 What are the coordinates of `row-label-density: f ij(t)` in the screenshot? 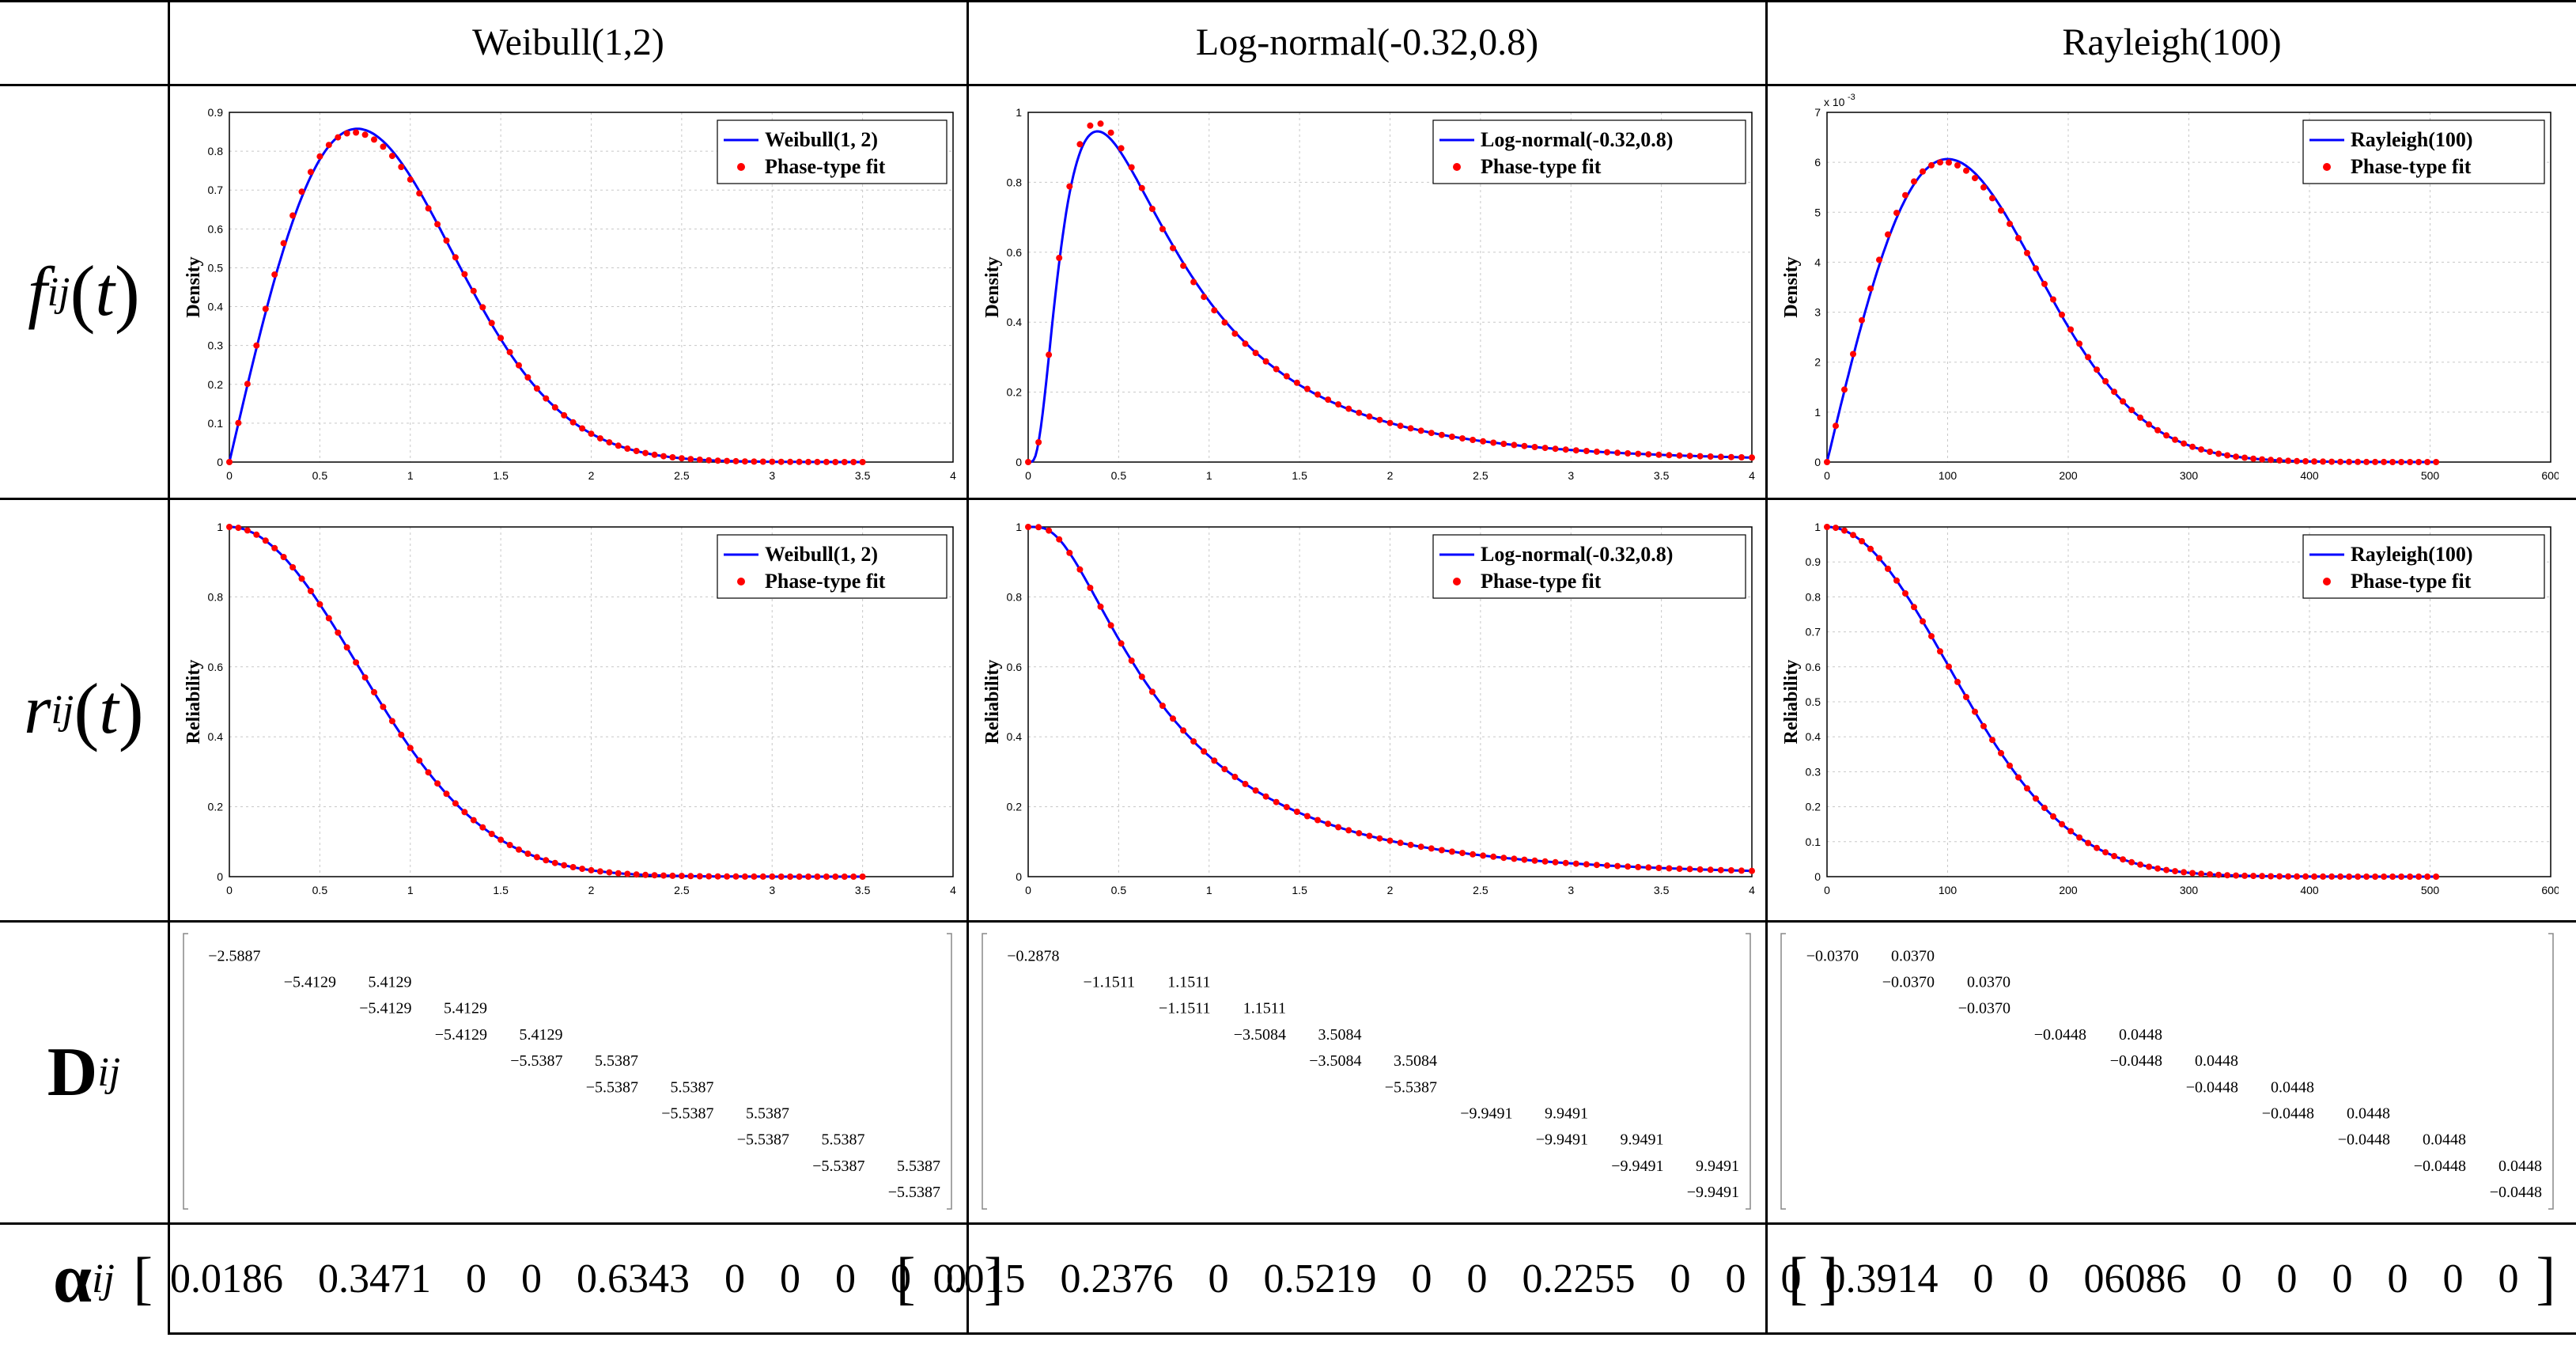 It's located at (84, 292).